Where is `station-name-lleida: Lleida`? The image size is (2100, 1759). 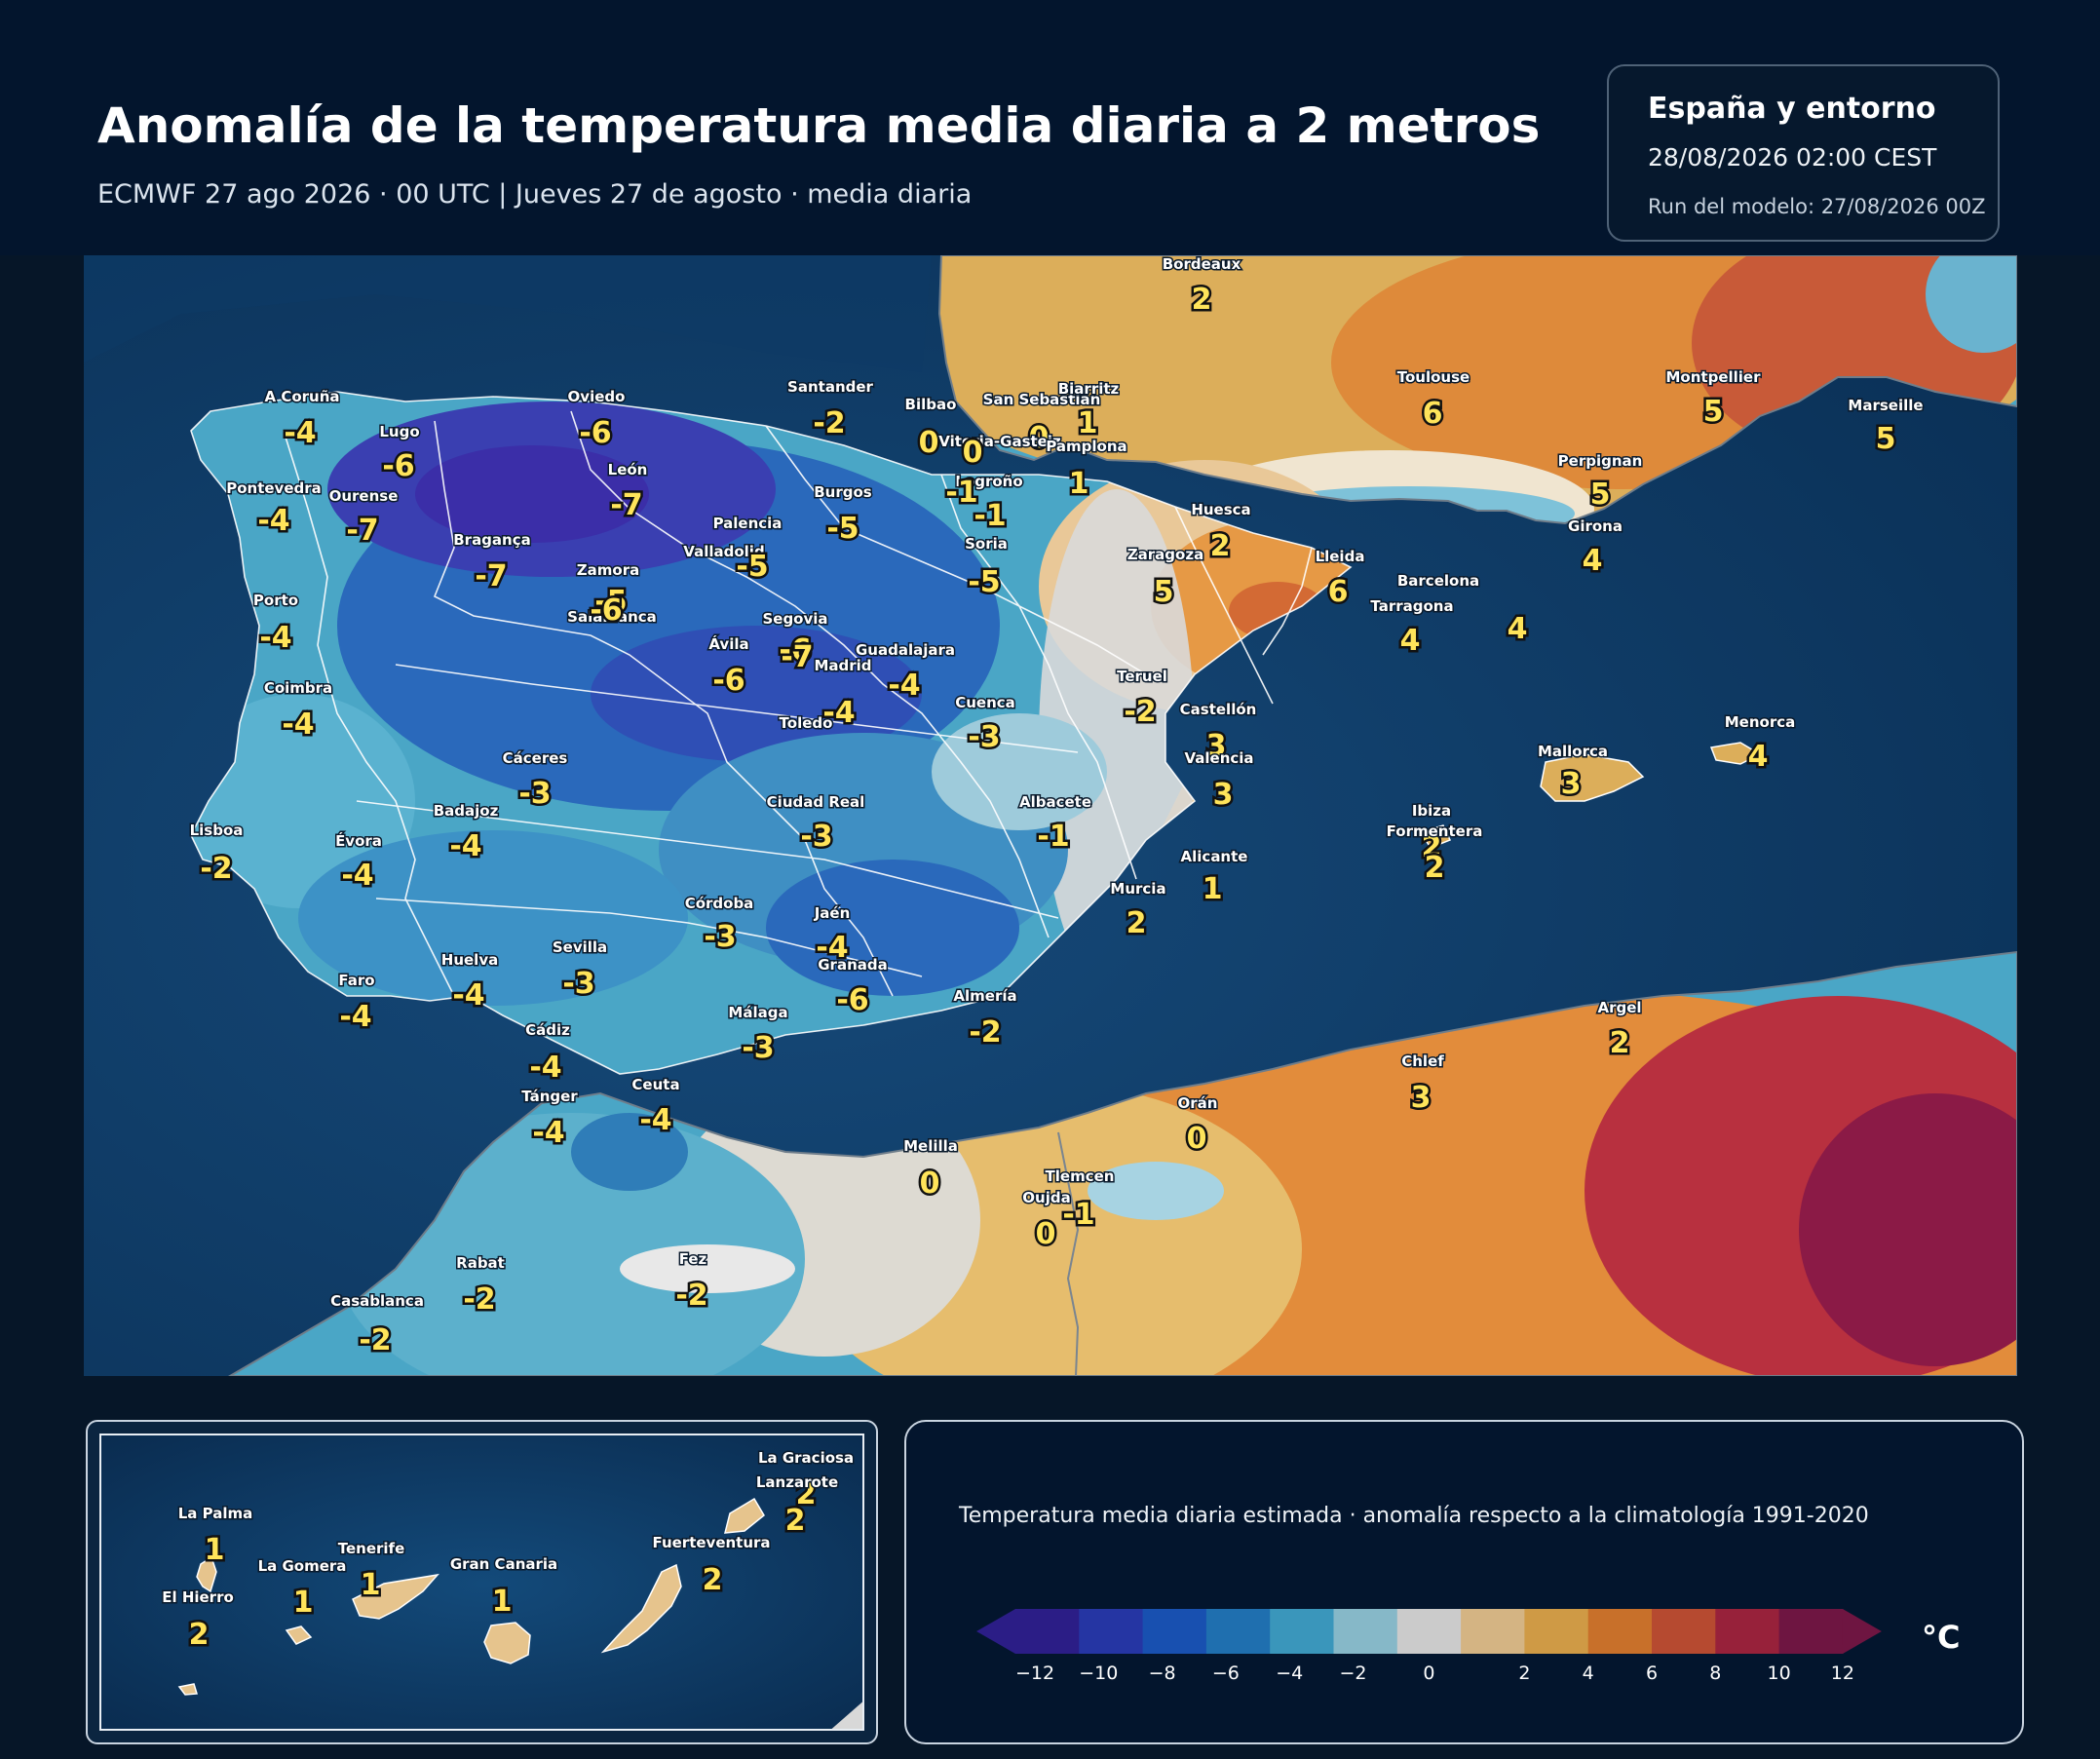 station-name-lleida: Lleida is located at coordinates (1340, 556).